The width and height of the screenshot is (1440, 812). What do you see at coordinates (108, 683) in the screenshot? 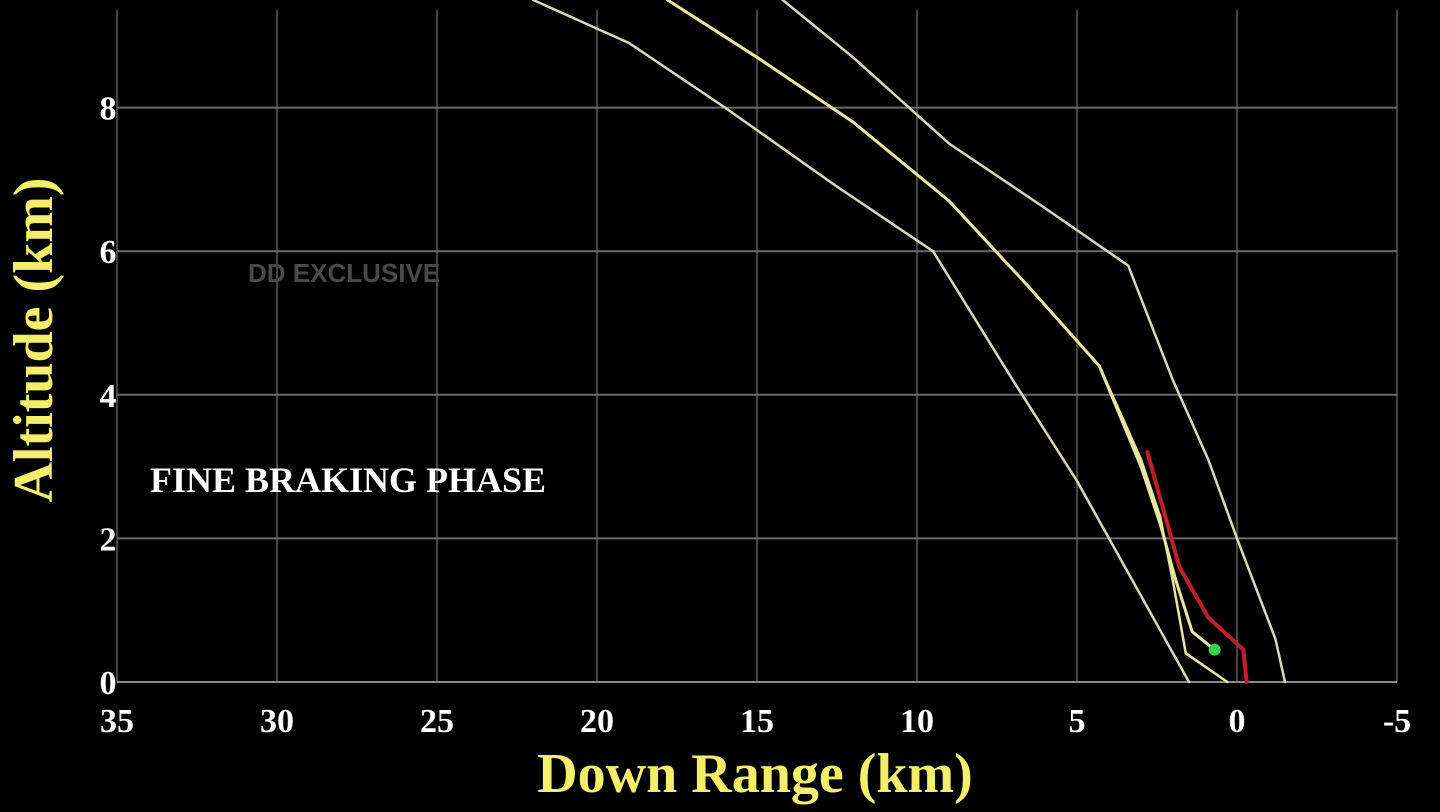
I see `y-tick-label: 0` at bounding box center [108, 683].